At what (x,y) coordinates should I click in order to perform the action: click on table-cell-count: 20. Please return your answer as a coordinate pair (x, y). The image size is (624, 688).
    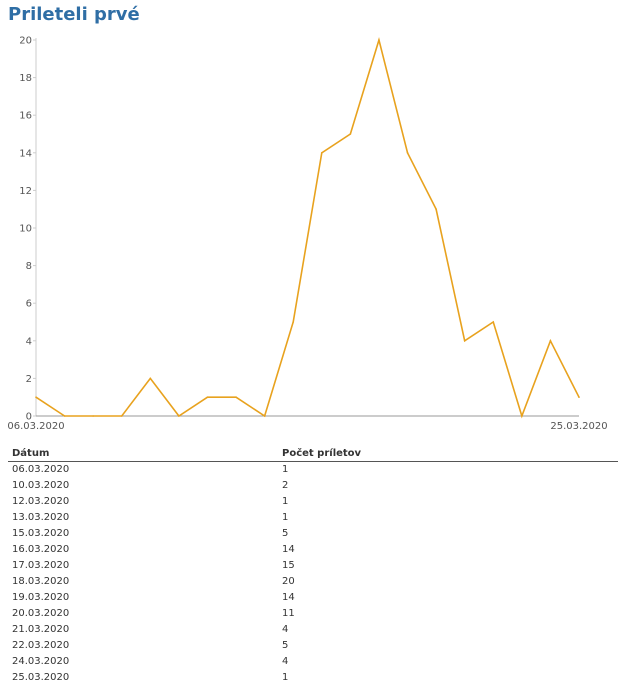
    Looking at the image, I should click on (288, 581).